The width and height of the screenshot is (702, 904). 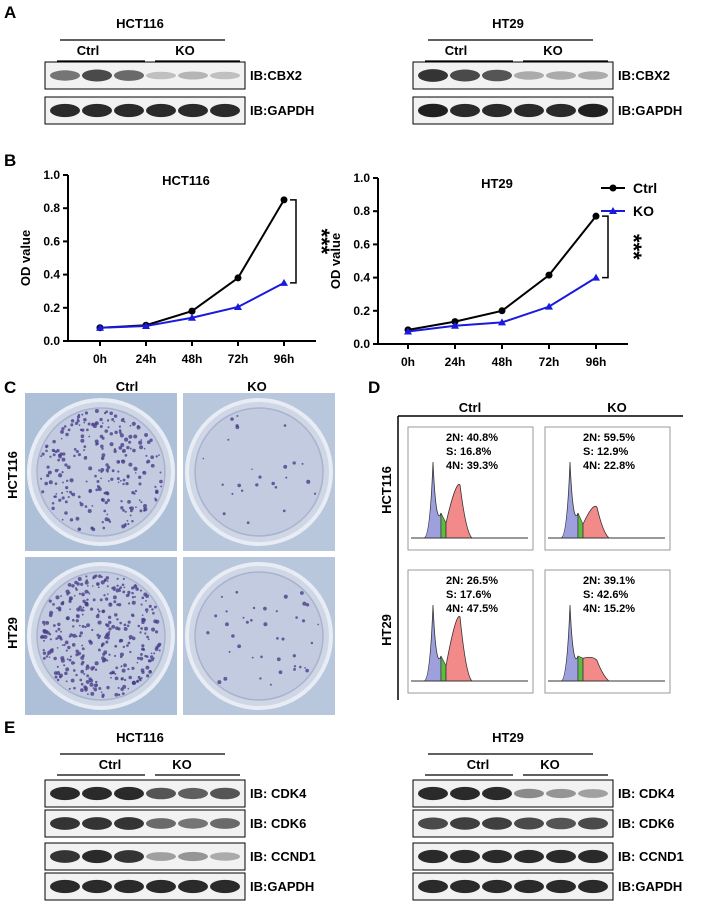 What do you see at coordinates (361, 344) in the screenshot?
I see `y-tick-label: 0.0` at bounding box center [361, 344].